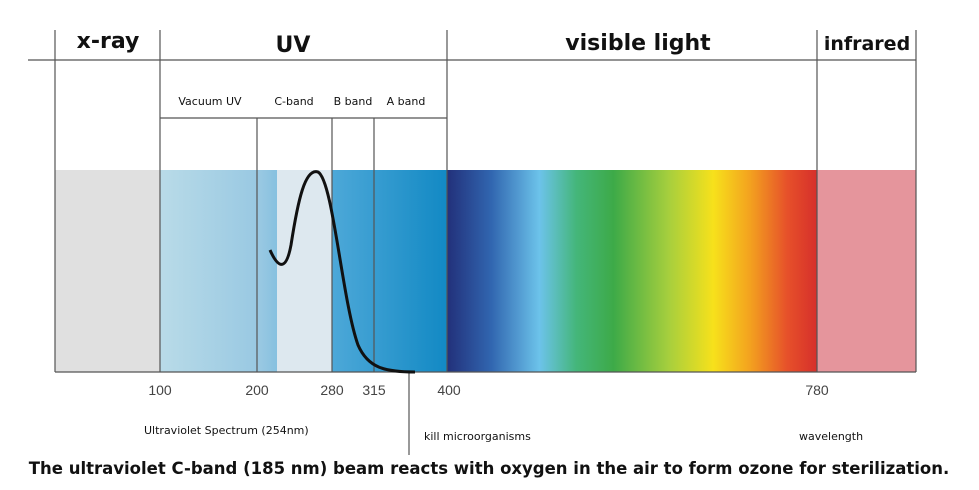 This screenshot has width=979, height=490. I want to click on axis-label: 200, so click(257, 390).